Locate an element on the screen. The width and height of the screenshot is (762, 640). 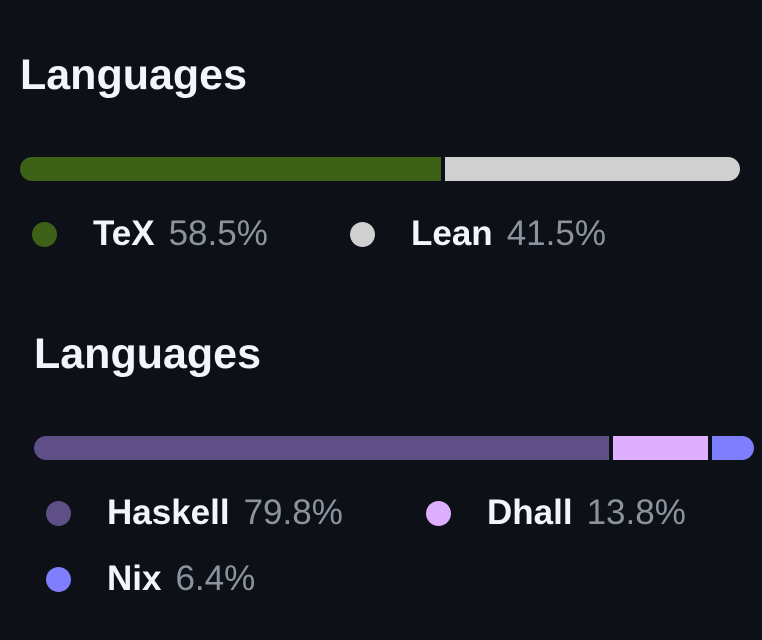
progress-segment-haskell is located at coordinates (321, 448).